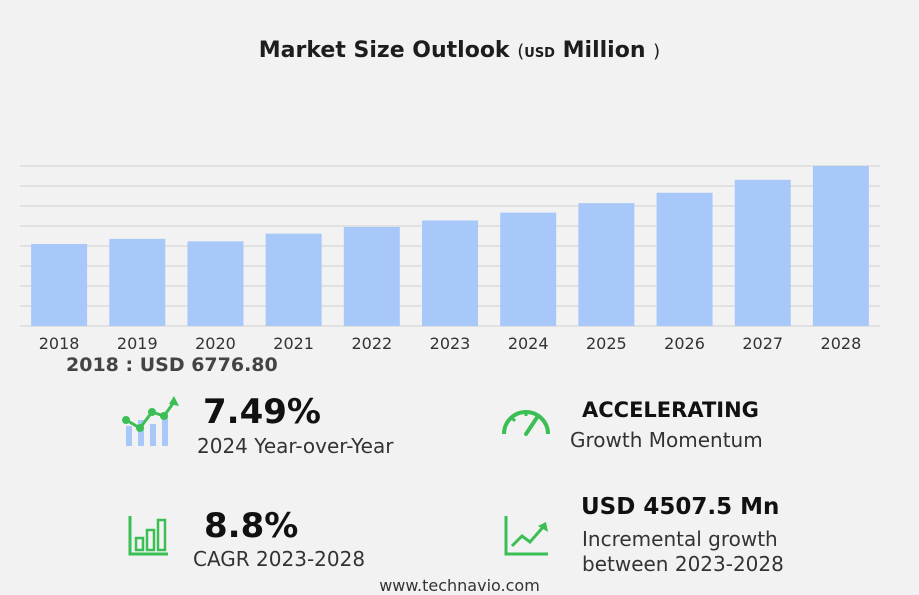 This screenshot has height=595, width=919. I want to click on trend-line-icon, so click(526, 536).